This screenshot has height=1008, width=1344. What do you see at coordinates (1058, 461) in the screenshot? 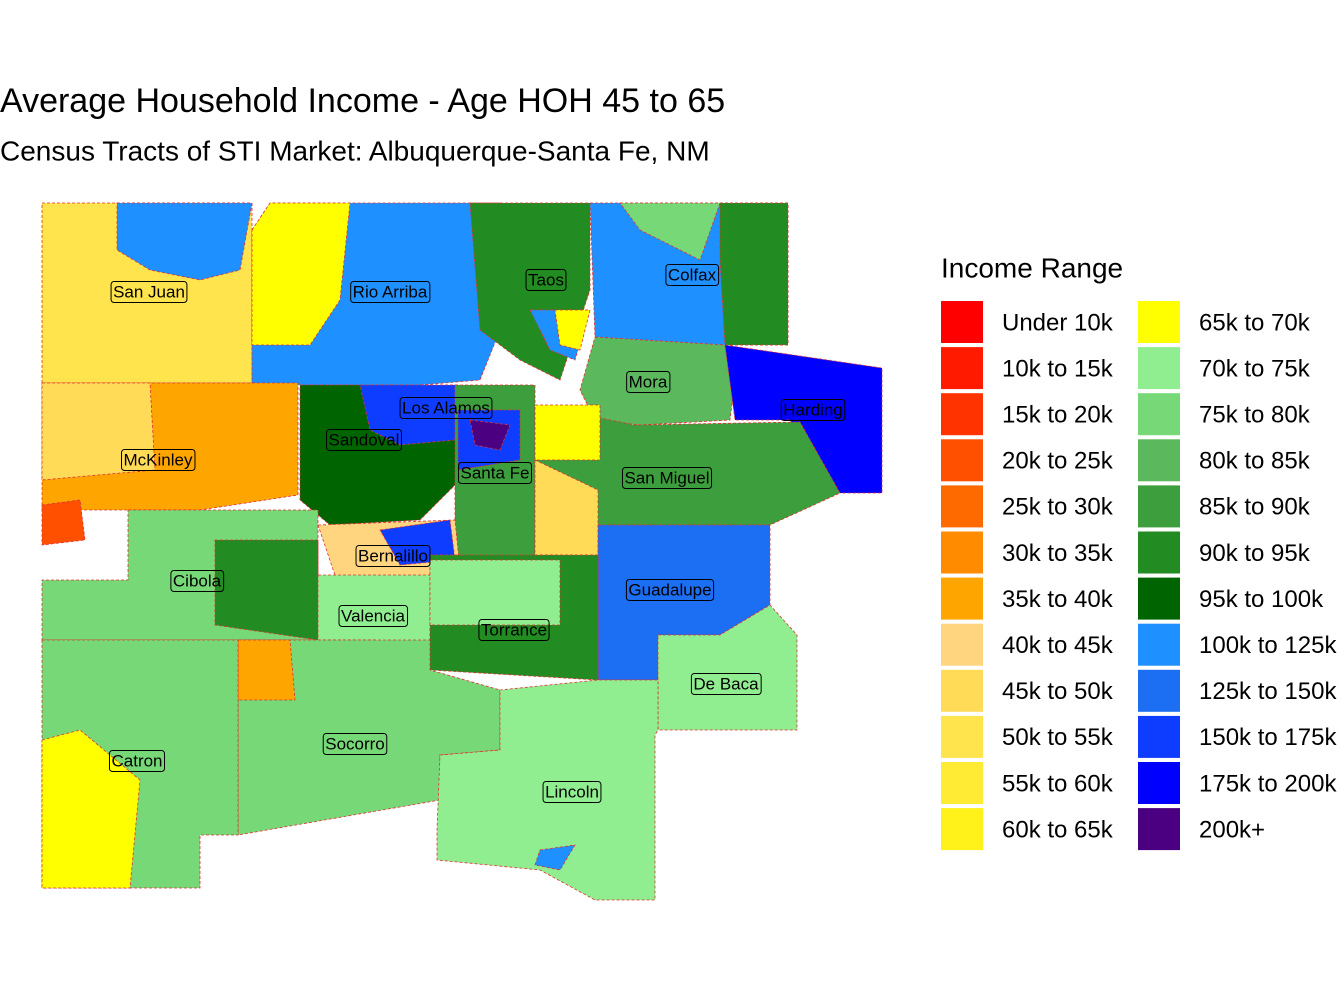
I see `legend-label: 20k to 25k` at bounding box center [1058, 461].